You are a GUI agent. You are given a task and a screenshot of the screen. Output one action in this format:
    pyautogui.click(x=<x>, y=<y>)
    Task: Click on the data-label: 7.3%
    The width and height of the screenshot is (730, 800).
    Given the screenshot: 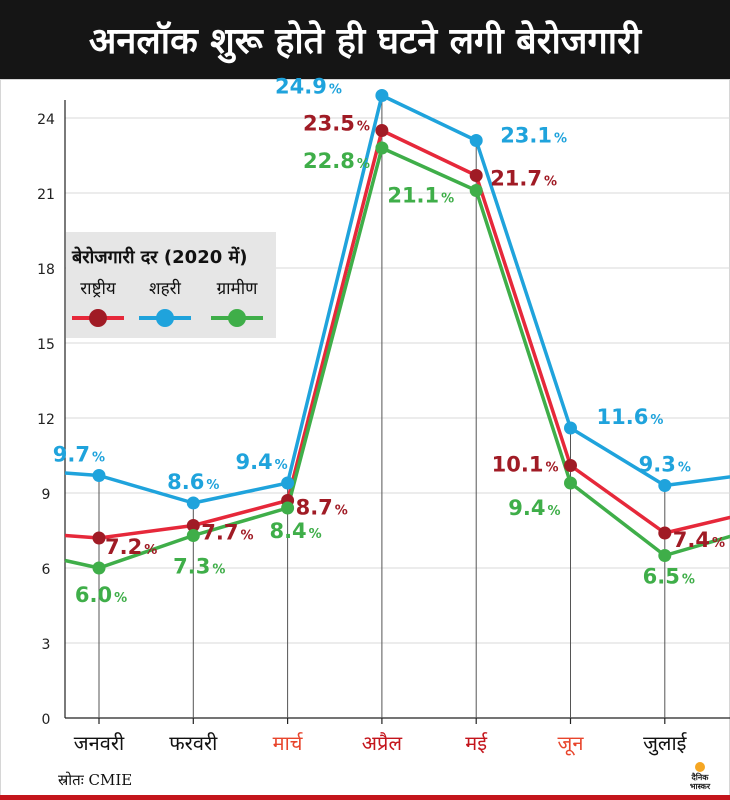 What is the action you would take?
    pyautogui.click(x=199, y=567)
    